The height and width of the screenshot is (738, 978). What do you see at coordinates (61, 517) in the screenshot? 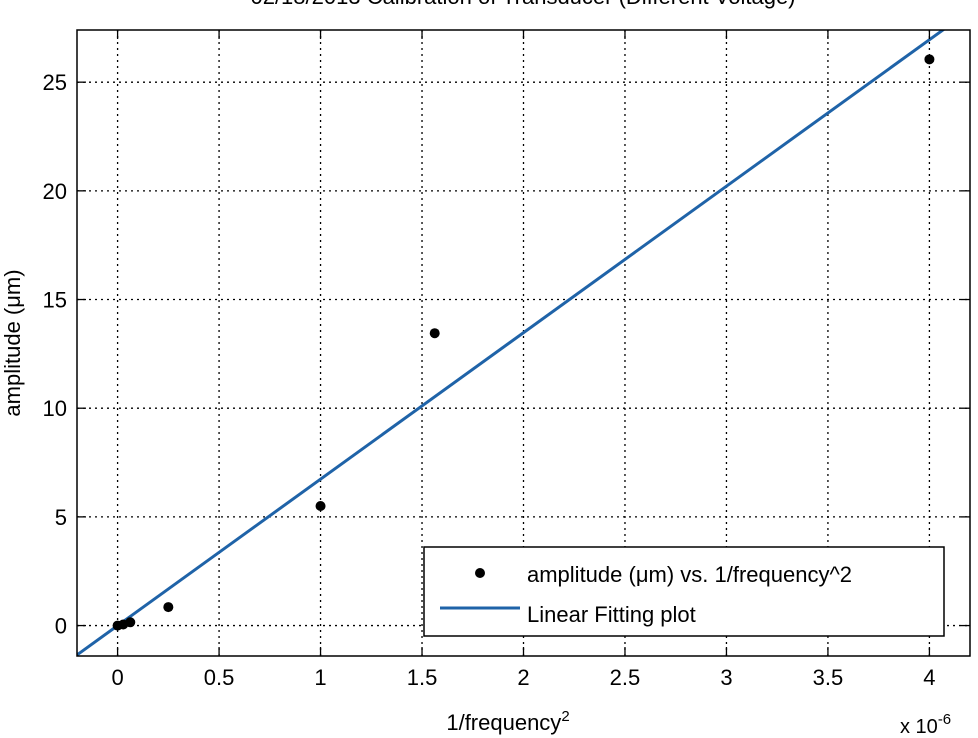
I see `y-tick-label: 5` at bounding box center [61, 517].